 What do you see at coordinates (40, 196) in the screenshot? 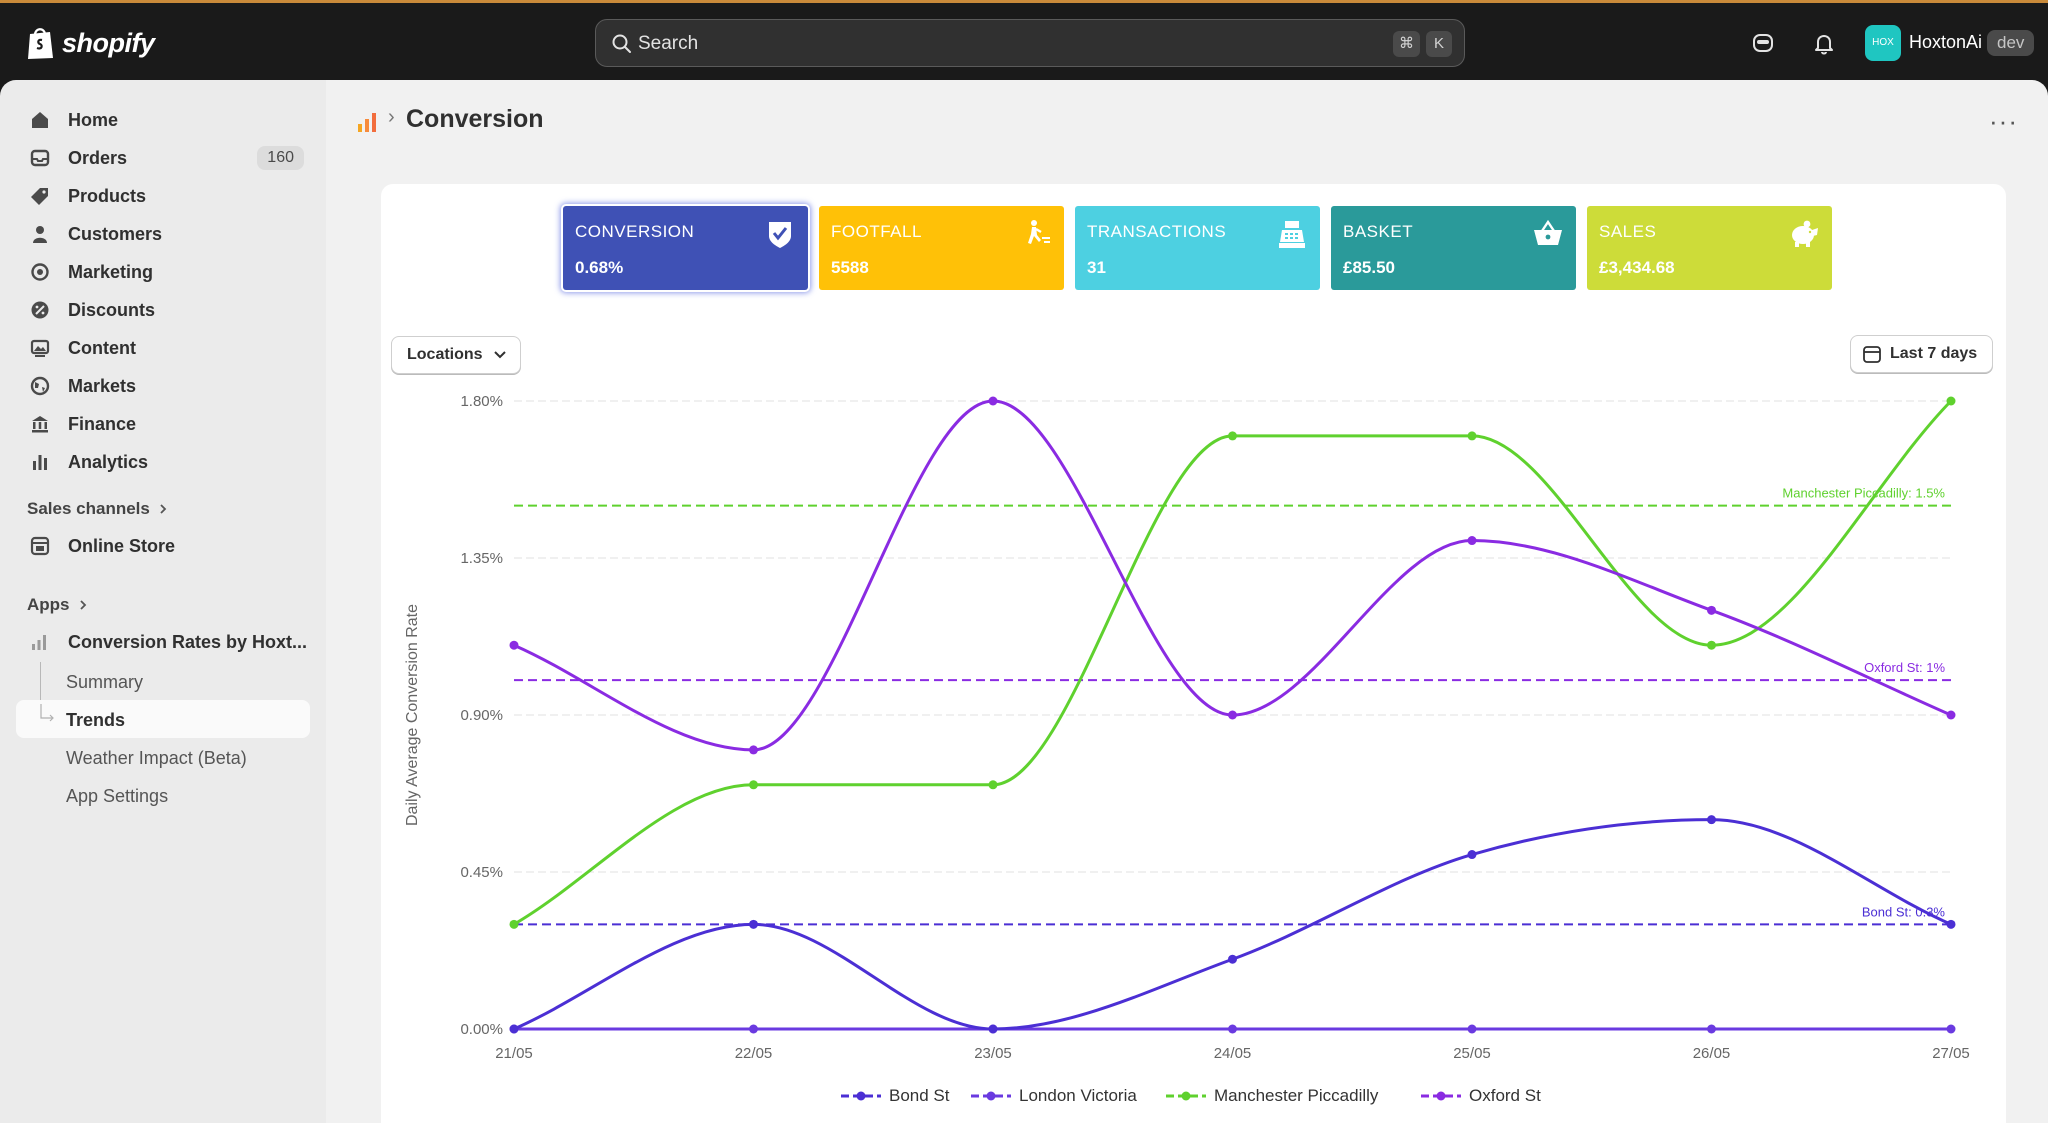
I see `tag-icon` at bounding box center [40, 196].